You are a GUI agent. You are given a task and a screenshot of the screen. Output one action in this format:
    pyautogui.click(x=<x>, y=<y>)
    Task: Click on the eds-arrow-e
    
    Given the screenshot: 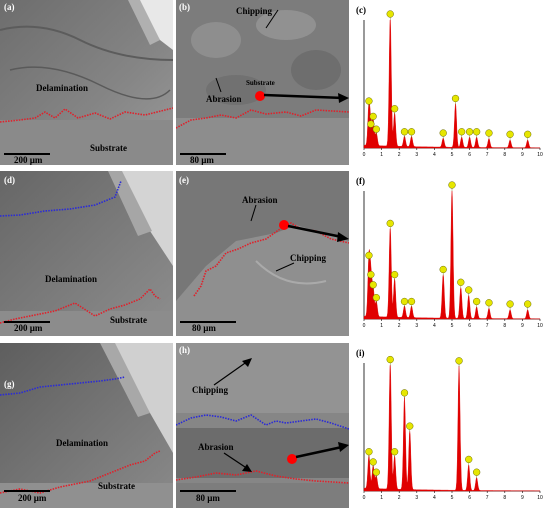 What is the action you would take?
    pyautogui.click(x=315, y=231)
    